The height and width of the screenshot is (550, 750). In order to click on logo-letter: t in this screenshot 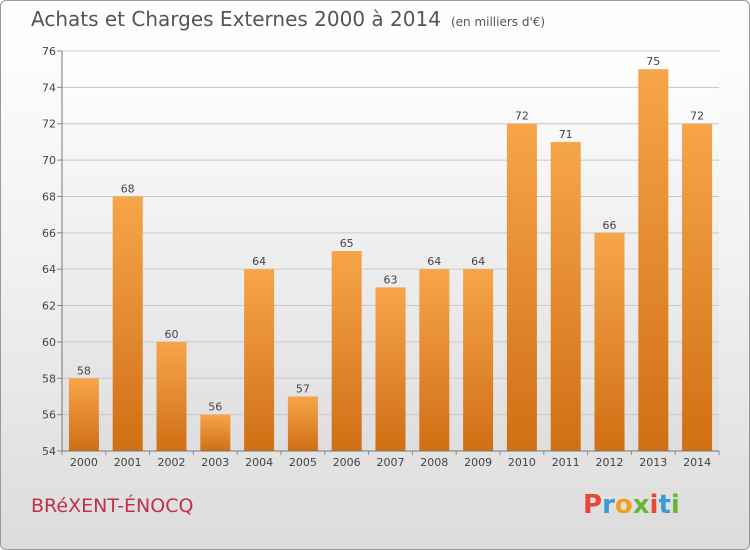, I will do `click(664, 505)`.